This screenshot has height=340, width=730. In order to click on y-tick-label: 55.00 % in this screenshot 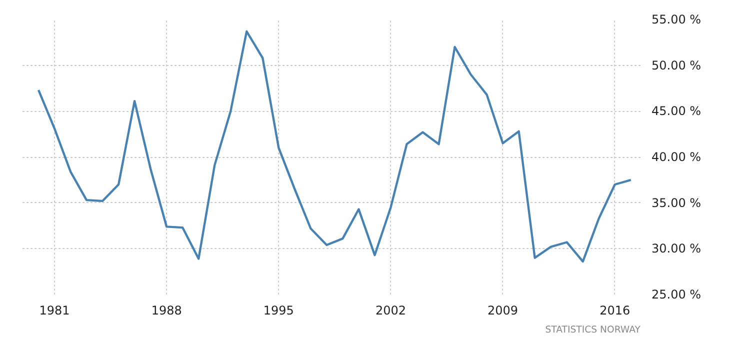, I will do `click(677, 19)`.